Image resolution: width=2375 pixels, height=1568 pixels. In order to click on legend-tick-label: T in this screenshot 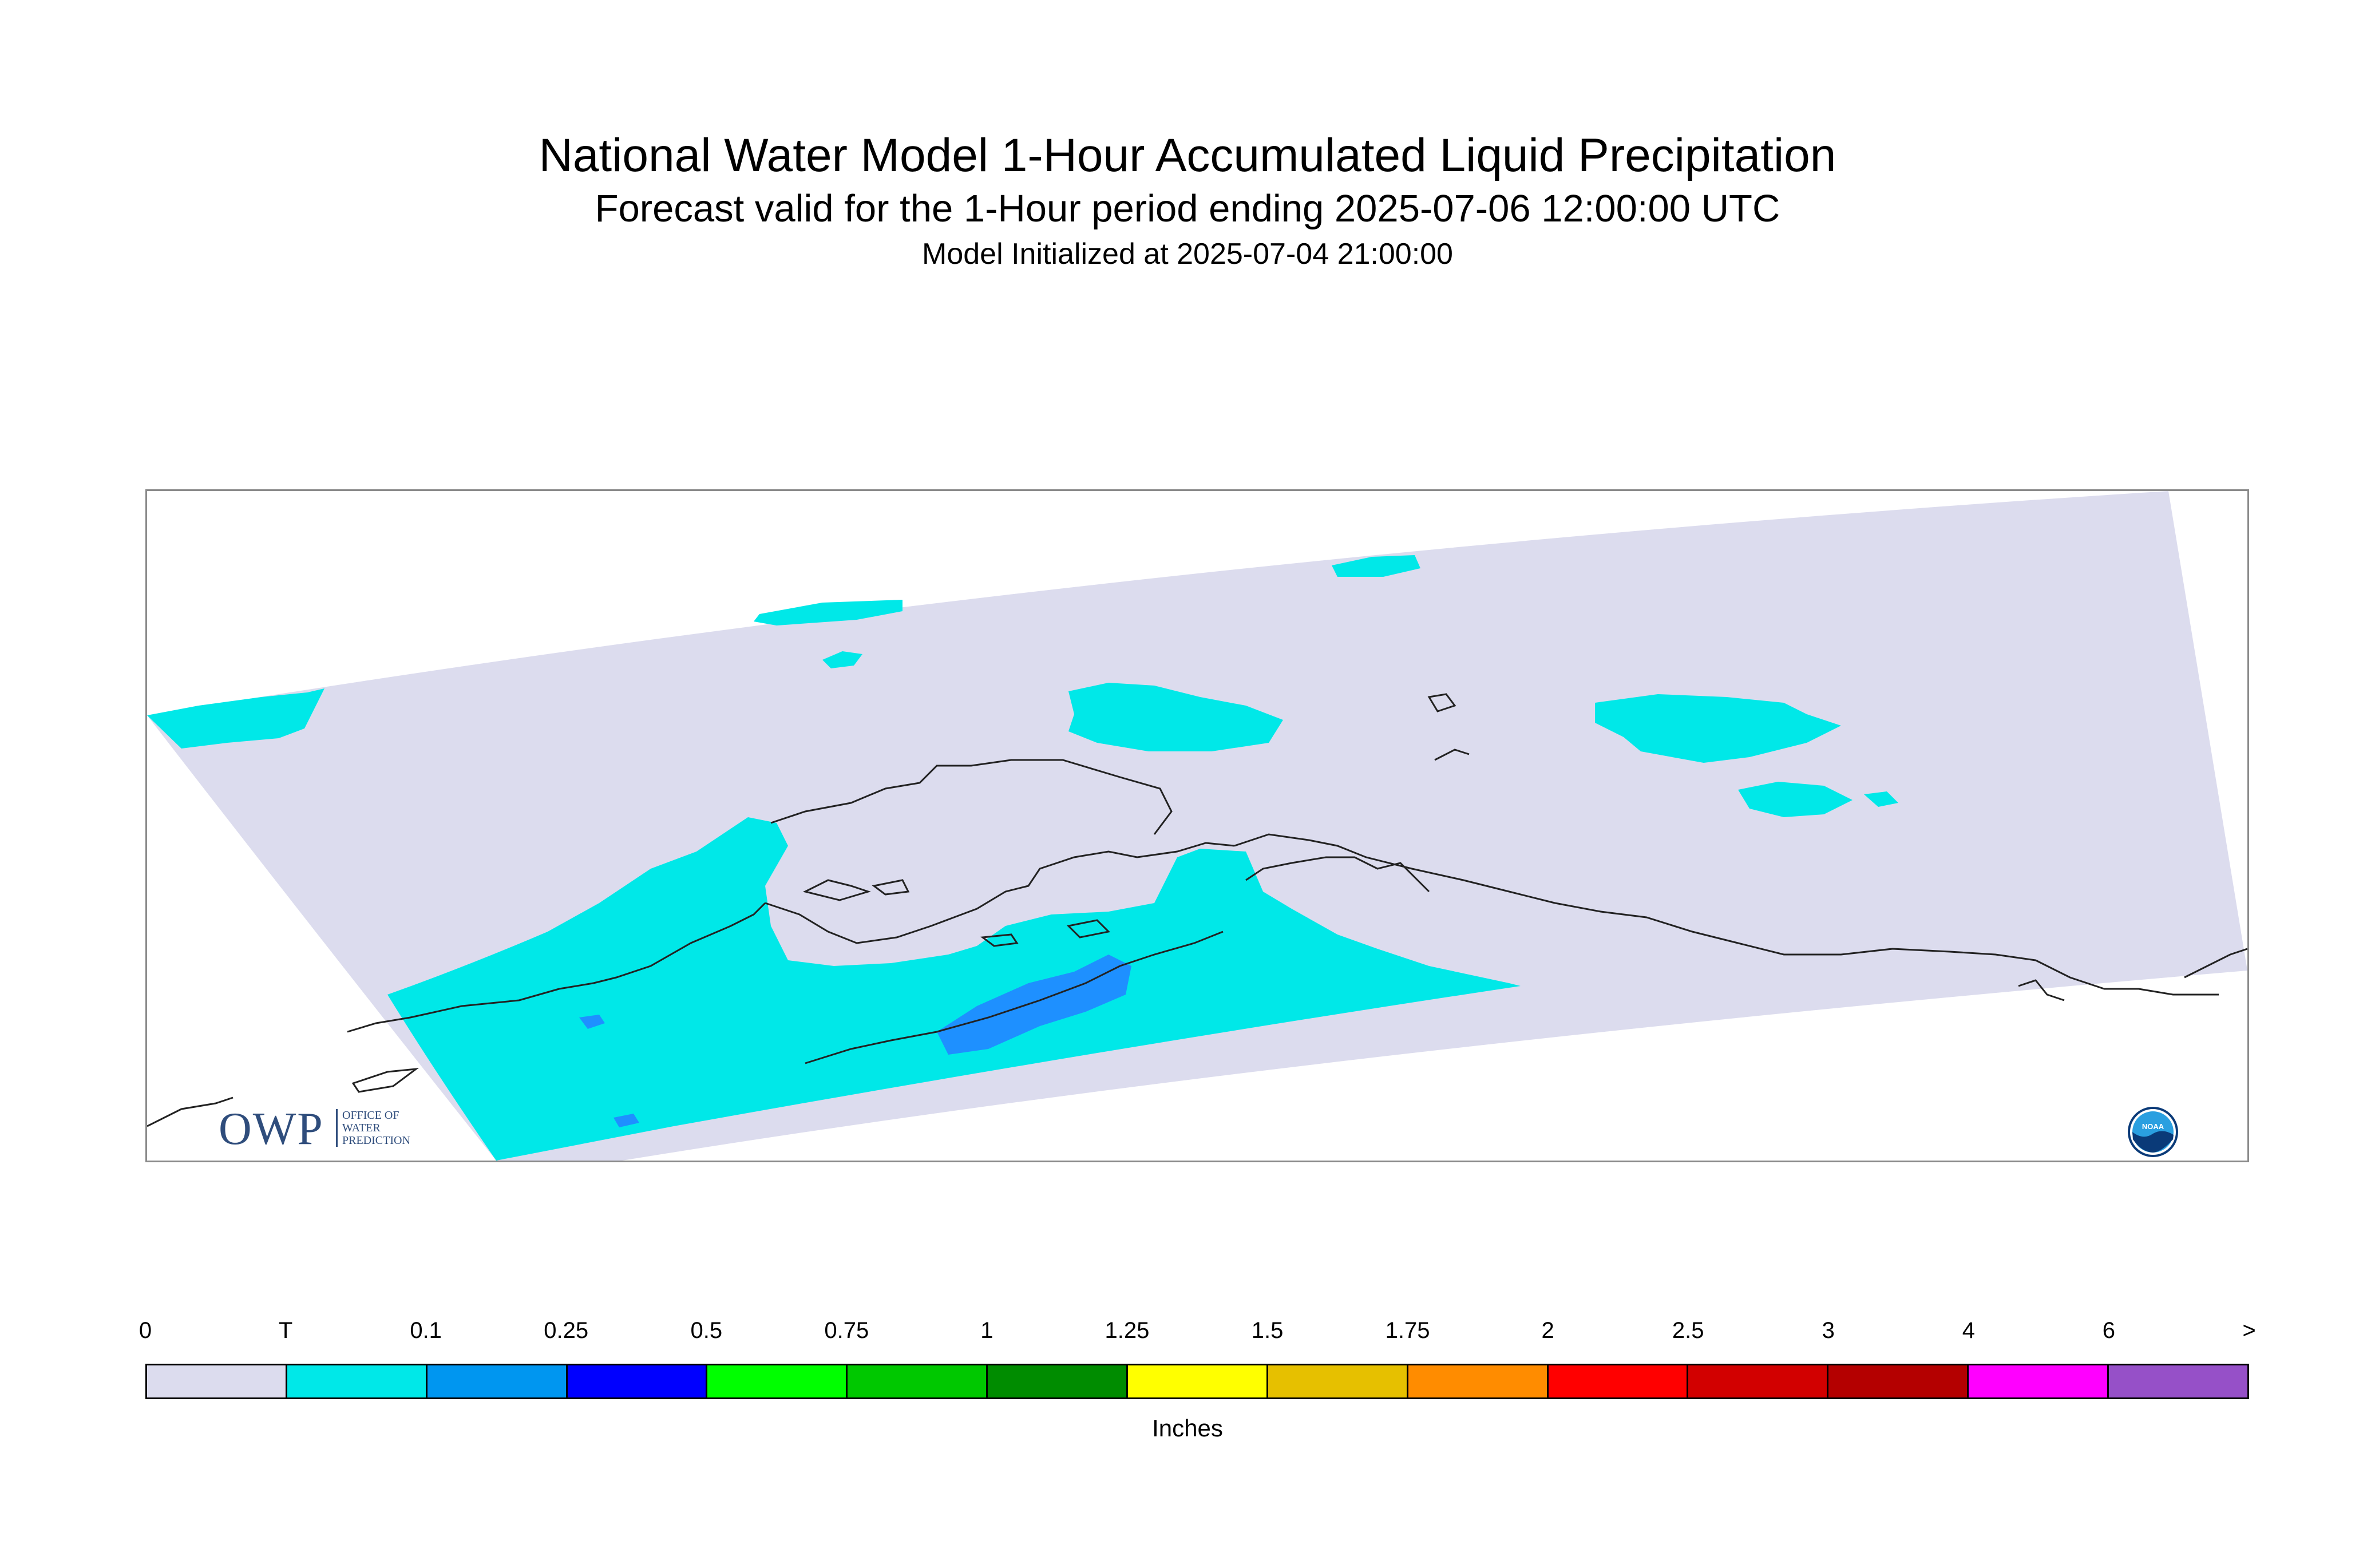, I will do `click(285, 1330)`.